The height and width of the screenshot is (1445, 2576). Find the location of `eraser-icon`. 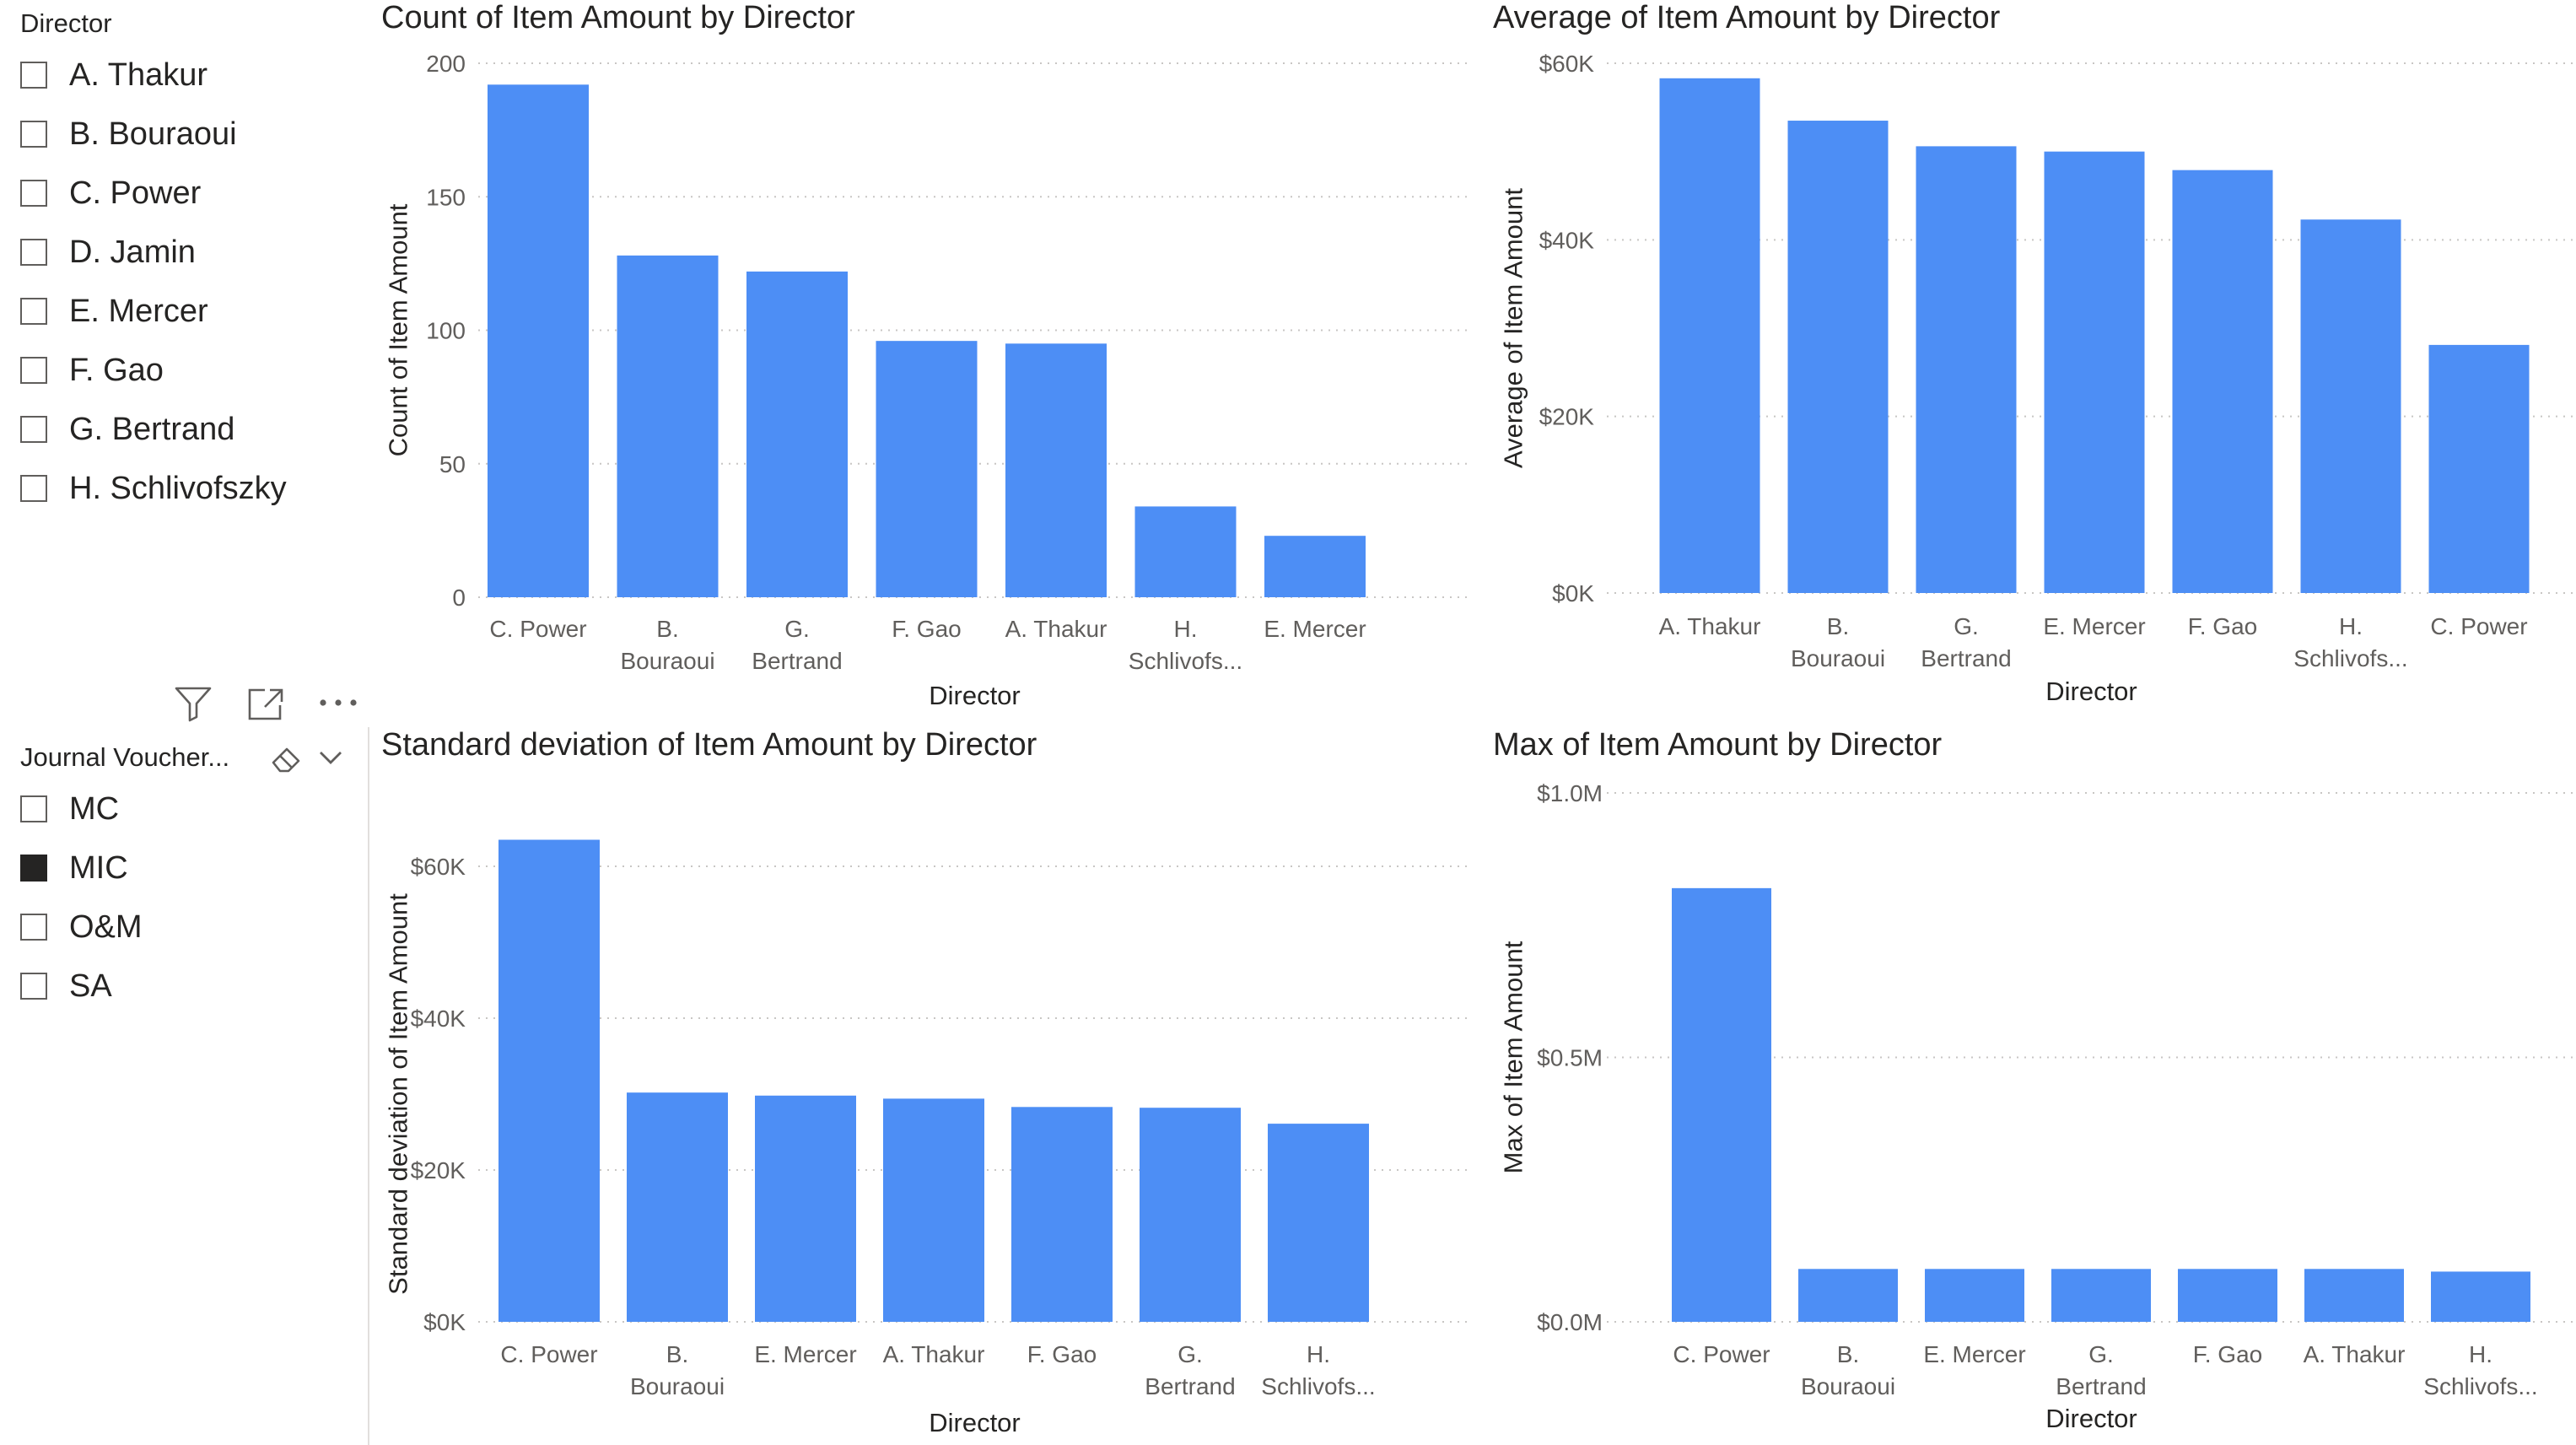

eraser-icon is located at coordinates (286, 761).